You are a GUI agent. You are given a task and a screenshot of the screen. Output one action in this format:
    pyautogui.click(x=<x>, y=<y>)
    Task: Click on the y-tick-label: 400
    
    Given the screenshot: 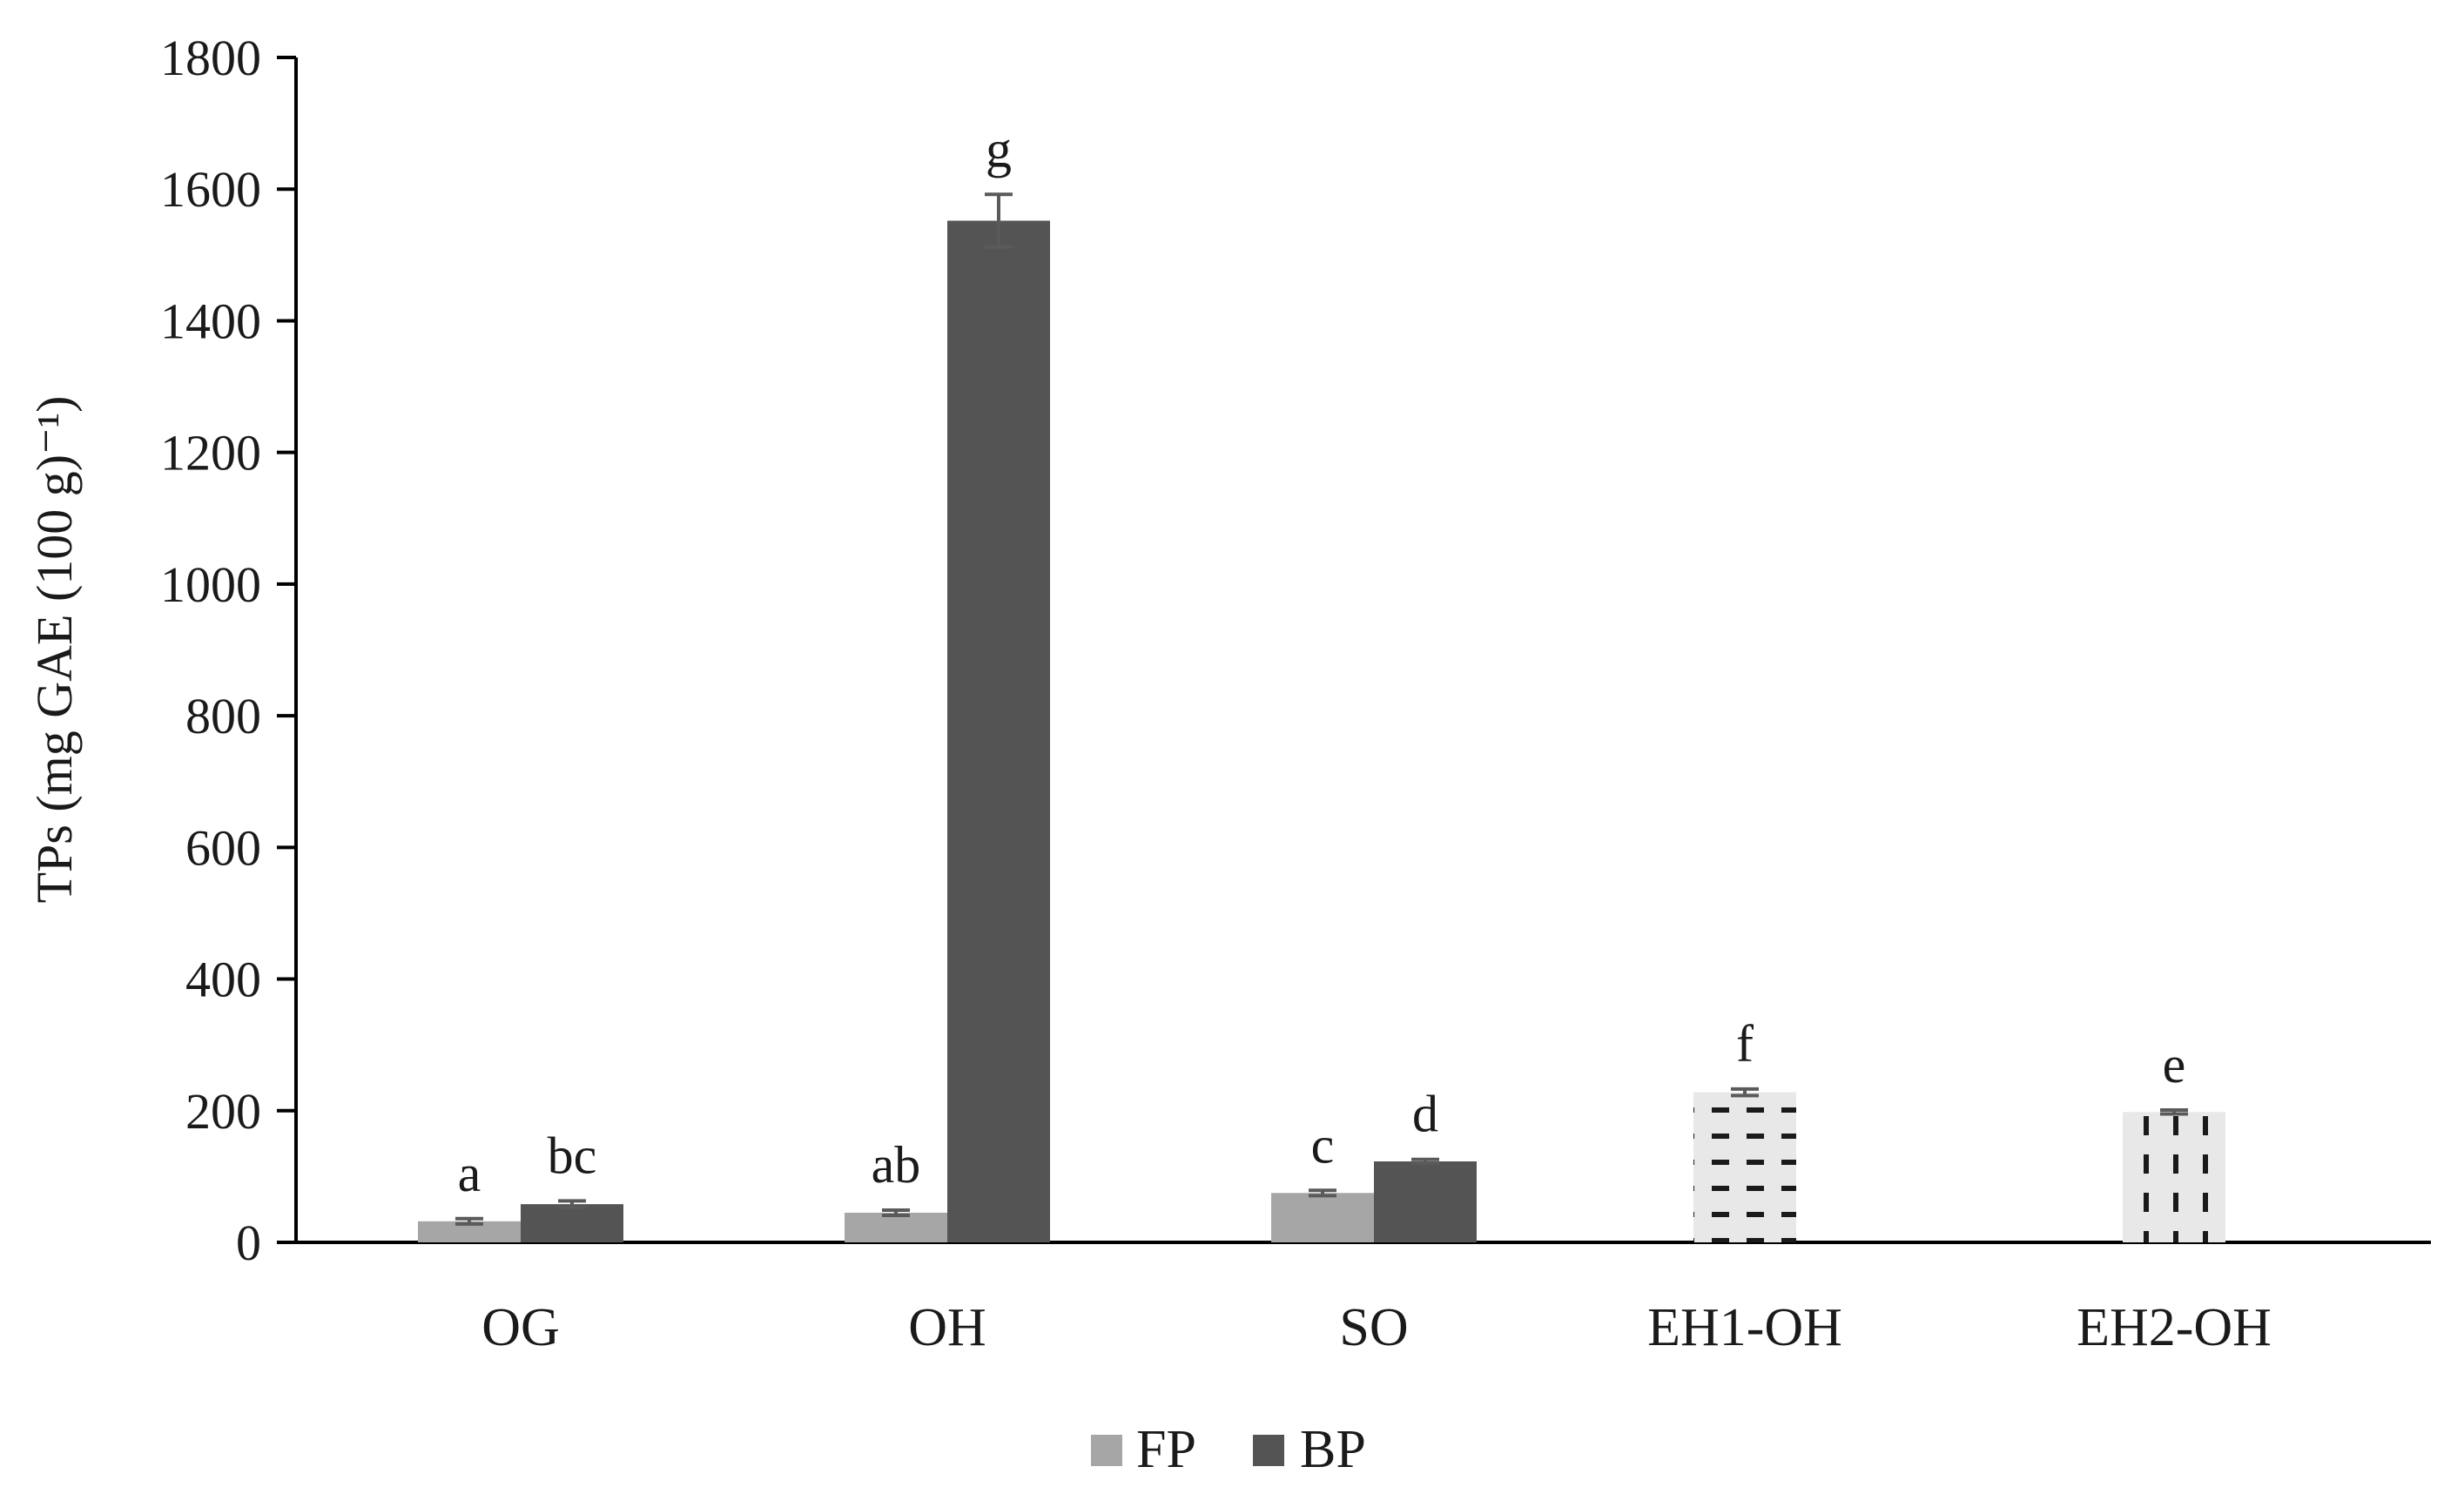 What is the action you would take?
    pyautogui.click(x=223, y=980)
    